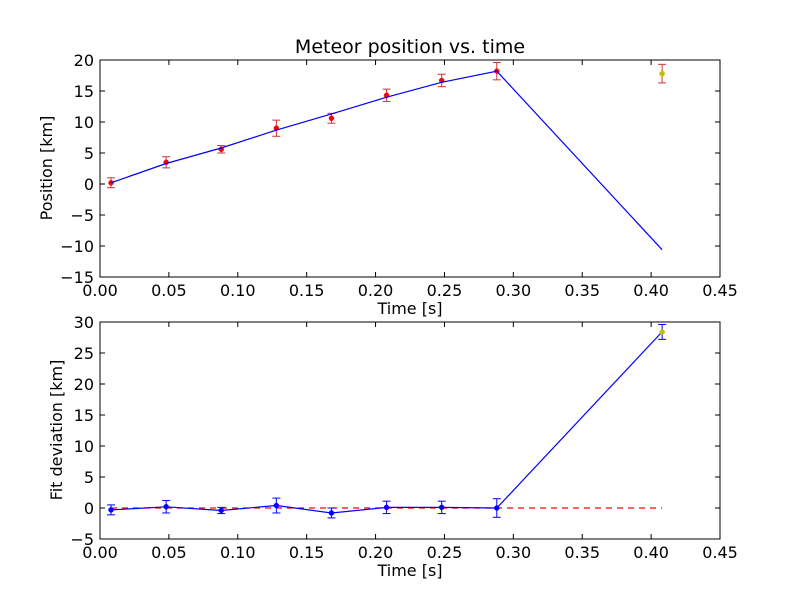 Image resolution: width=800 pixels, height=600 pixels. What do you see at coordinates (410, 47) in the screenshot?
I see `chart-title: Meteor position vs. time` at bounding box center [410, 47].